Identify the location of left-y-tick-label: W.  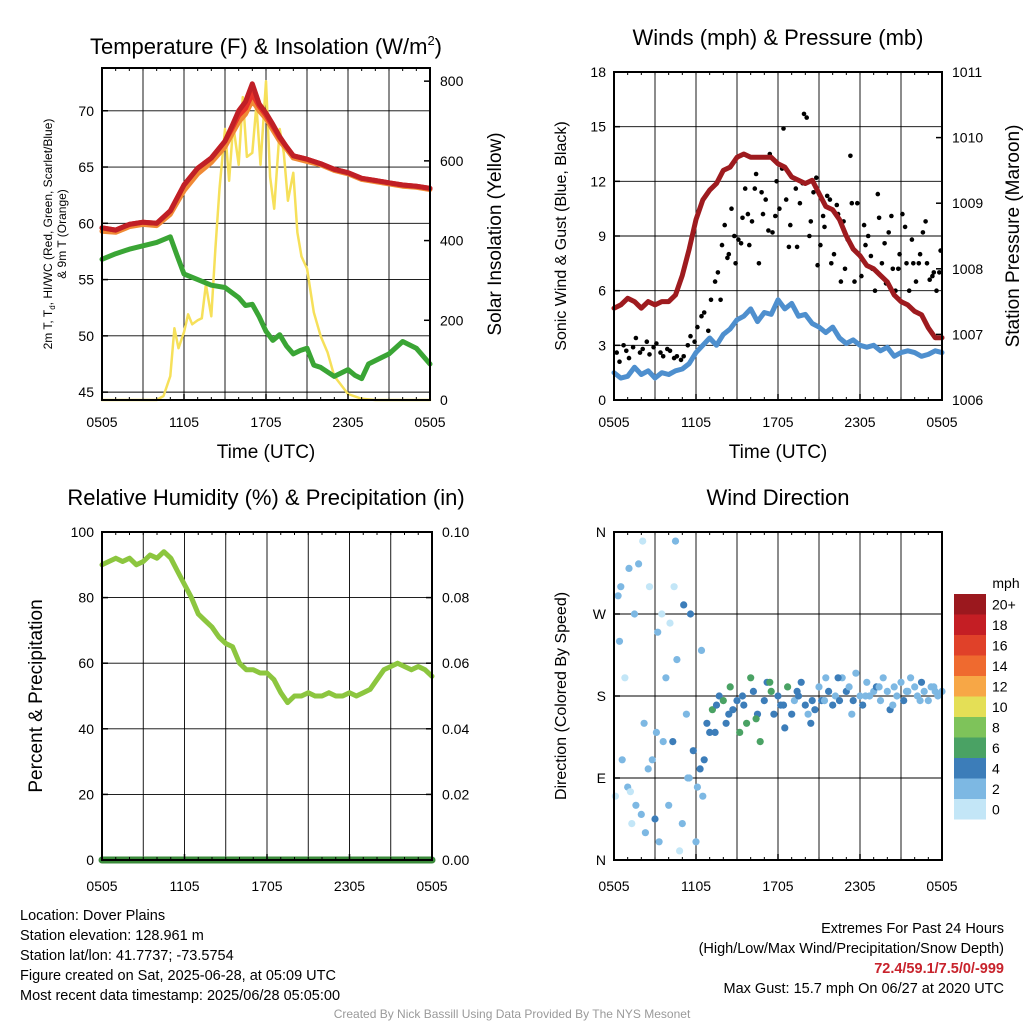
(600, 614).